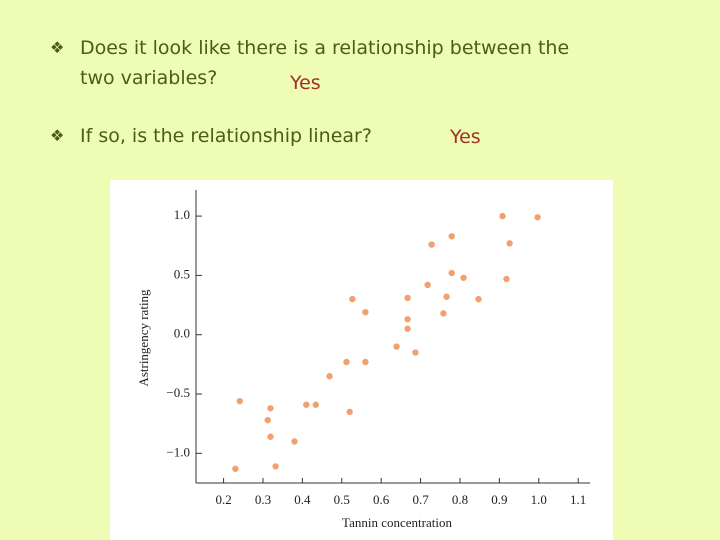  Describe the element at coordinates (182, 333) in the screenshot. I see `y-tick-label: 0.0` at that location.